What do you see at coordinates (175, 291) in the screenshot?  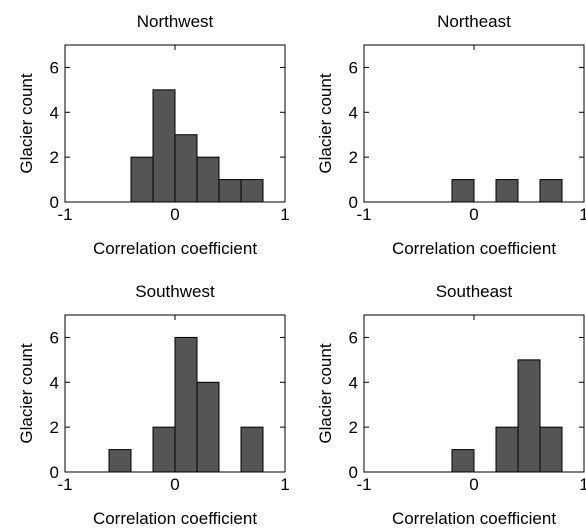 I see `chart-title: Southwest` at bounding box center [175, 291].